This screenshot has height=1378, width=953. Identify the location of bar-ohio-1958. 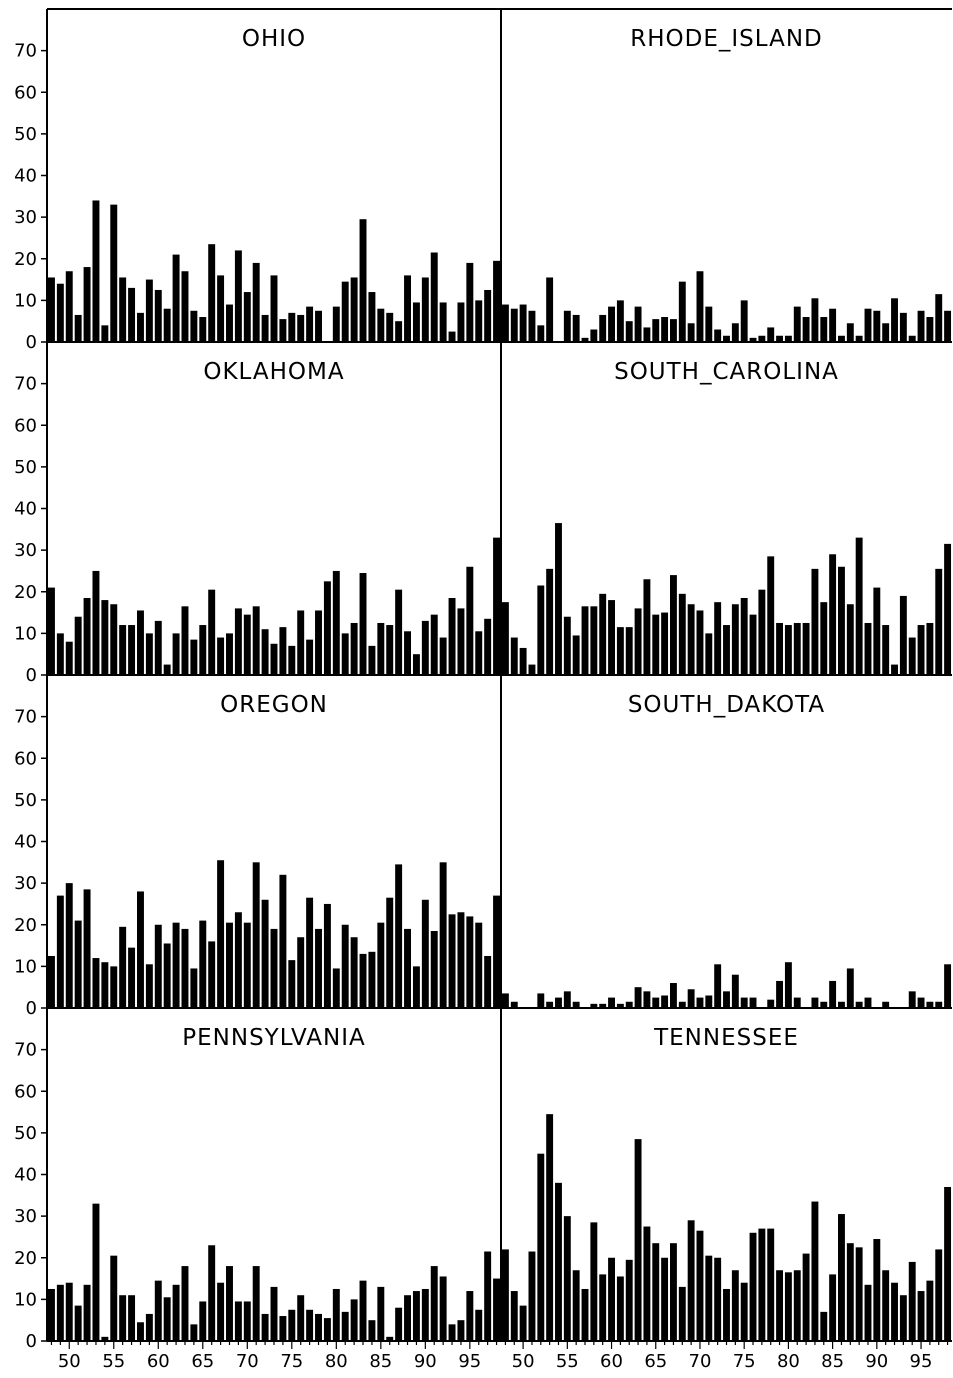
(140, 327).